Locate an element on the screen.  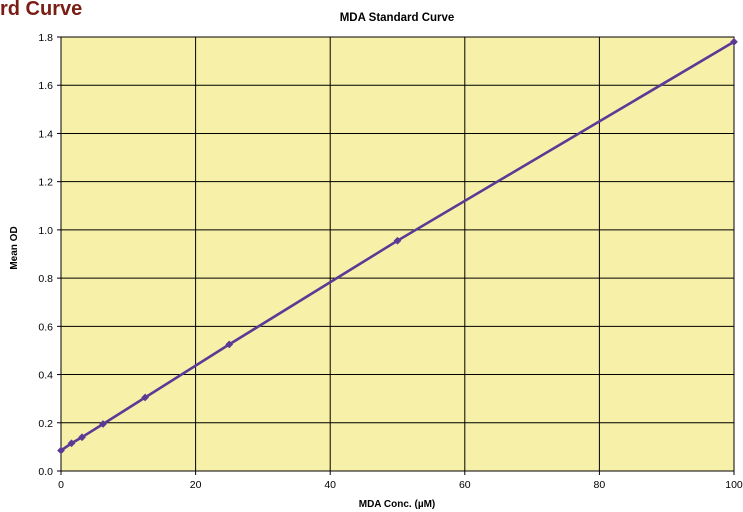
y-tick-label: 0.2 is located at coordinates (45, 424).